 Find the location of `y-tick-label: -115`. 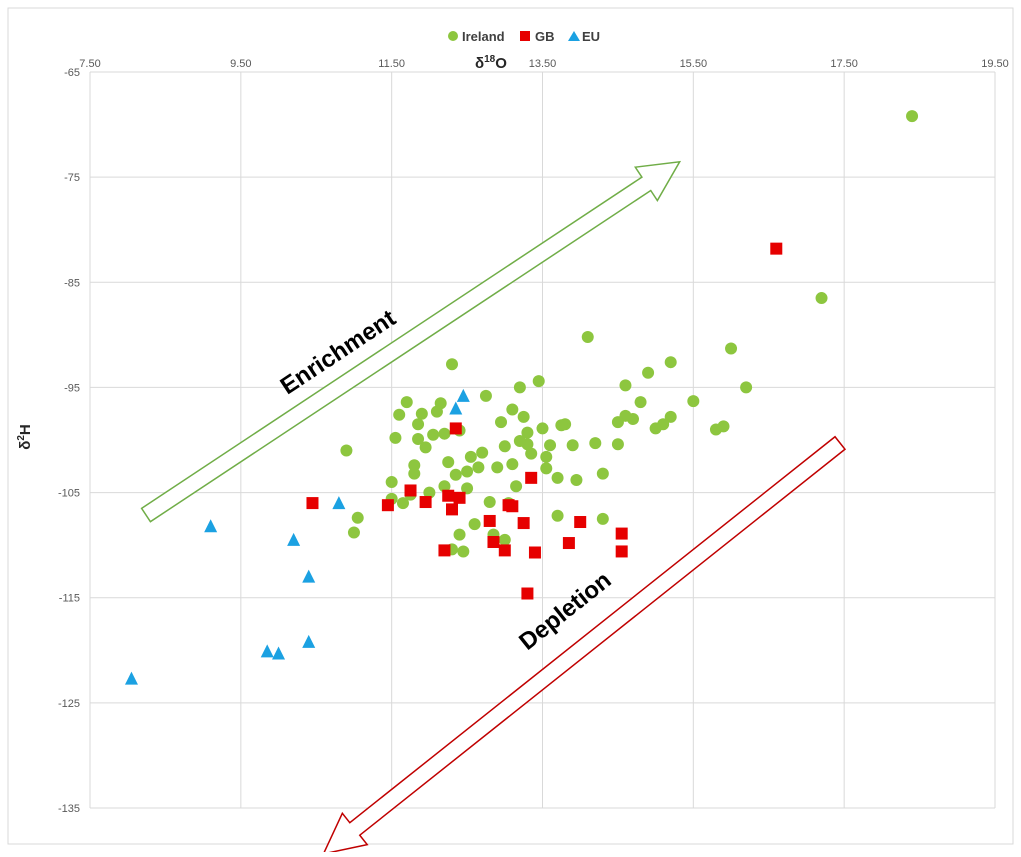

y-tick-label: -115 is located at coordinates (69, 599).